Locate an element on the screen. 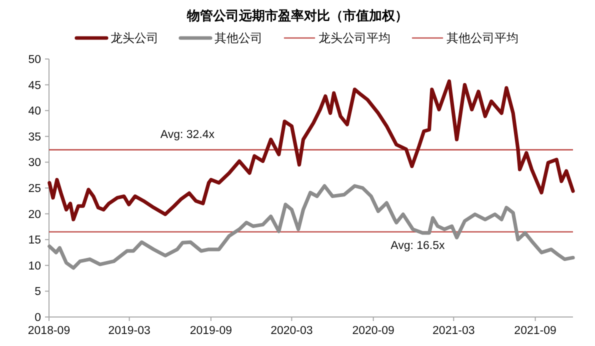 This screenshot has height=346, width=595. legend-label: 龙头公司 is located at coordinates (134, 38).